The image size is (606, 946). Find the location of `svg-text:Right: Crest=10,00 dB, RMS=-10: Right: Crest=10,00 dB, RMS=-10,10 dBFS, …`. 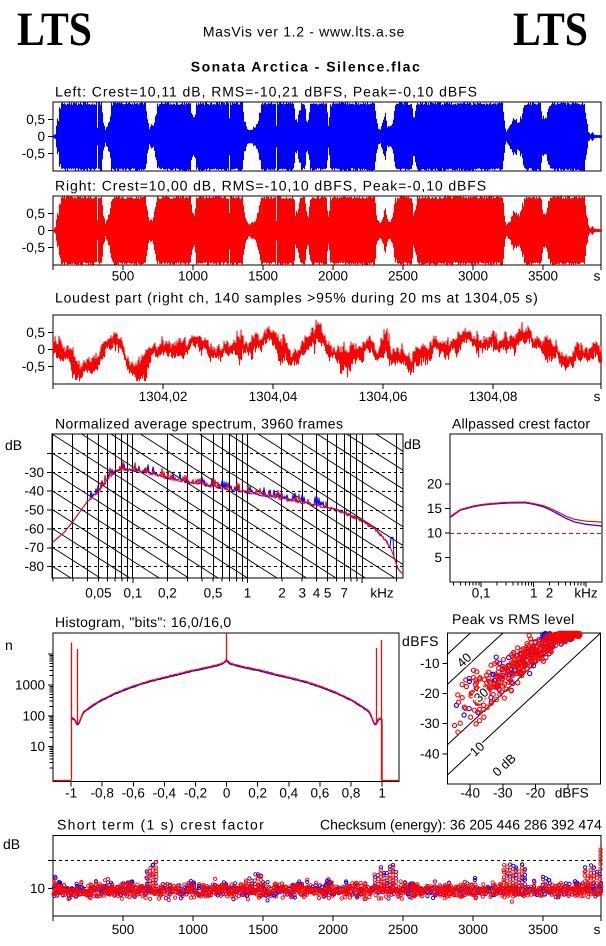

svg-text:Right: Crest=10,00 dB, RMS=-10: Right: Crest=10,00 dB, RMS=-10,10 dBFS, … is located at coordinates (271, 186).